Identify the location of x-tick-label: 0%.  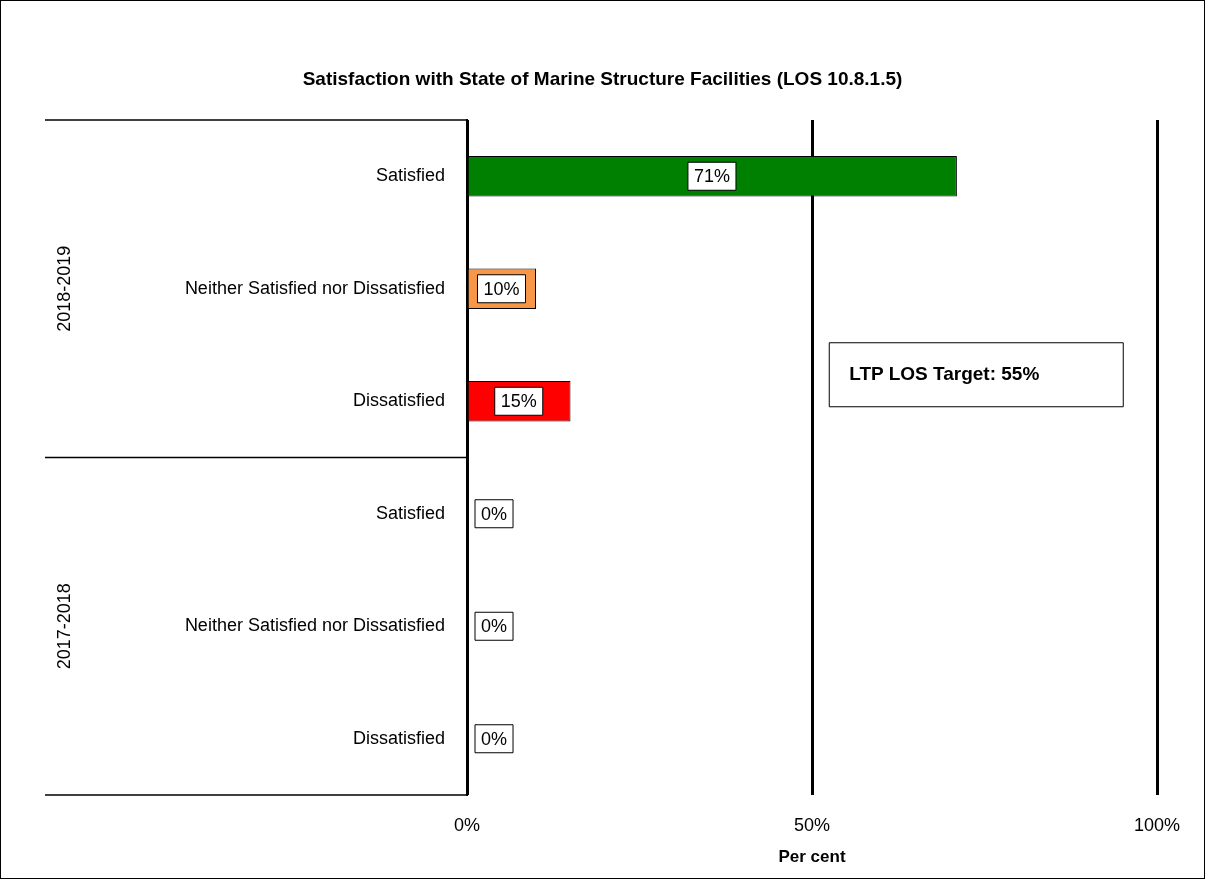
(467, 824).